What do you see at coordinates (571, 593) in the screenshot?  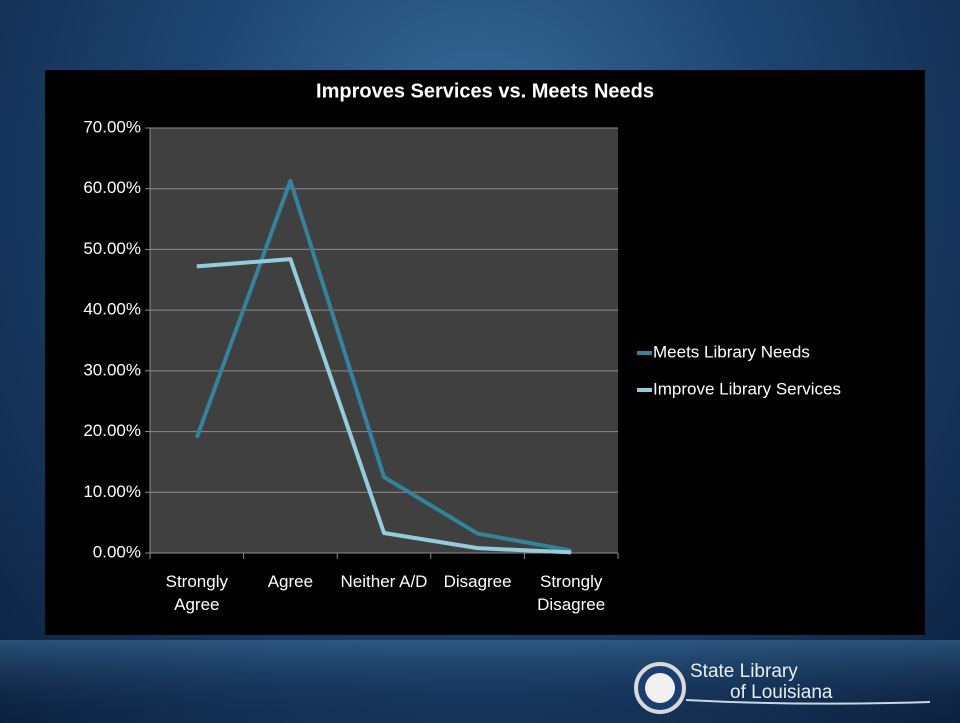 I see `x-tick-label: Strongly Disagree` at bounding box center [571, 593].